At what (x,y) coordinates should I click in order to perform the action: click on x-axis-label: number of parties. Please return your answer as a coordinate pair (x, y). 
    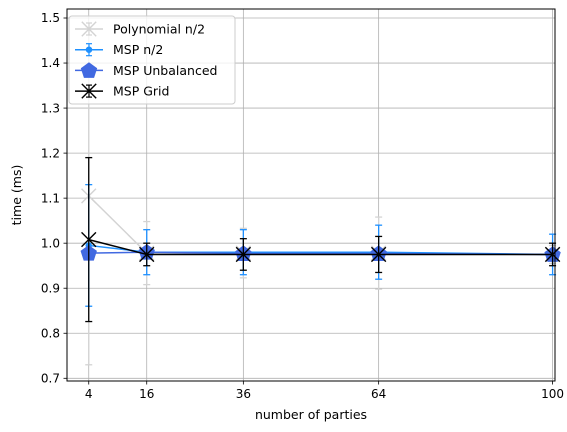
    Looking at the image, I should click on (311, 414).